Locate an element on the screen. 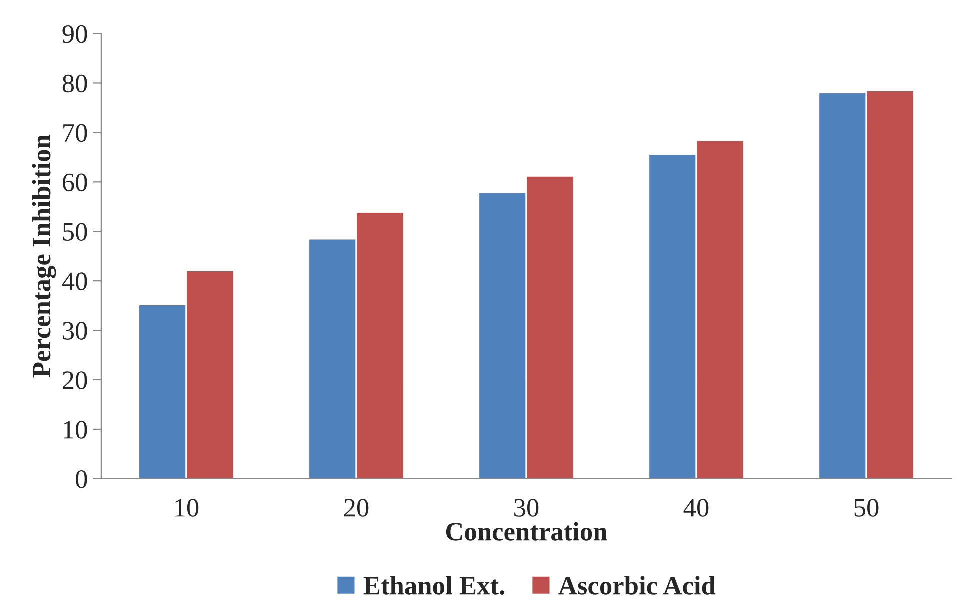 Image resolution: width=966 pixels, height=614 pixels. x-axis-title: Concentration is located at coordinates (527, 531).